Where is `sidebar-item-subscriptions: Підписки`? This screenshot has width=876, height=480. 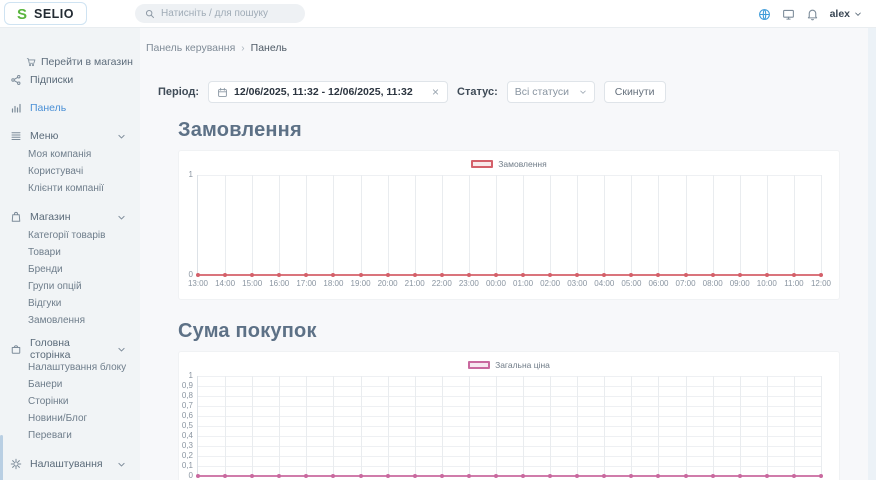
sidebar-item-subscriptions: Підписки is located at coordinates (70, 80).